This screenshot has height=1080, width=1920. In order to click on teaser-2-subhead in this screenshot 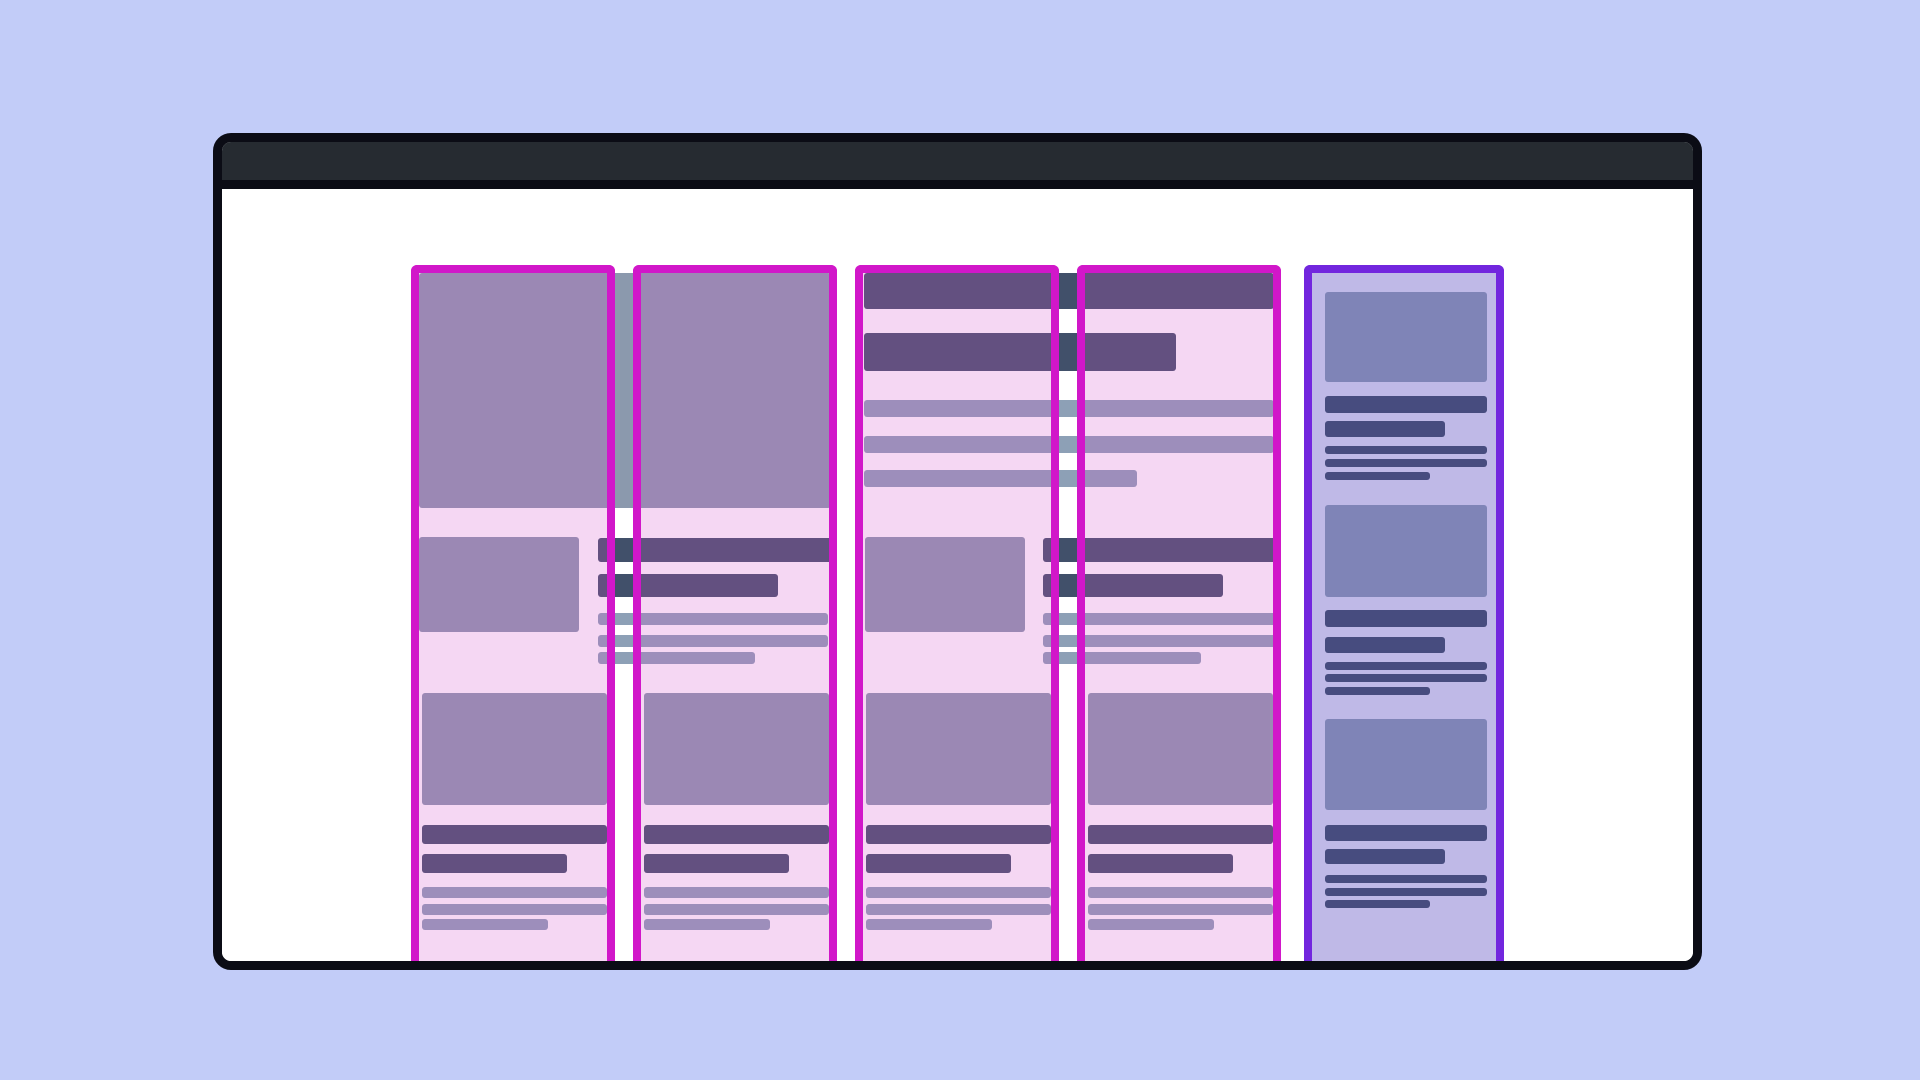, I will do `click(1133, 585)`.